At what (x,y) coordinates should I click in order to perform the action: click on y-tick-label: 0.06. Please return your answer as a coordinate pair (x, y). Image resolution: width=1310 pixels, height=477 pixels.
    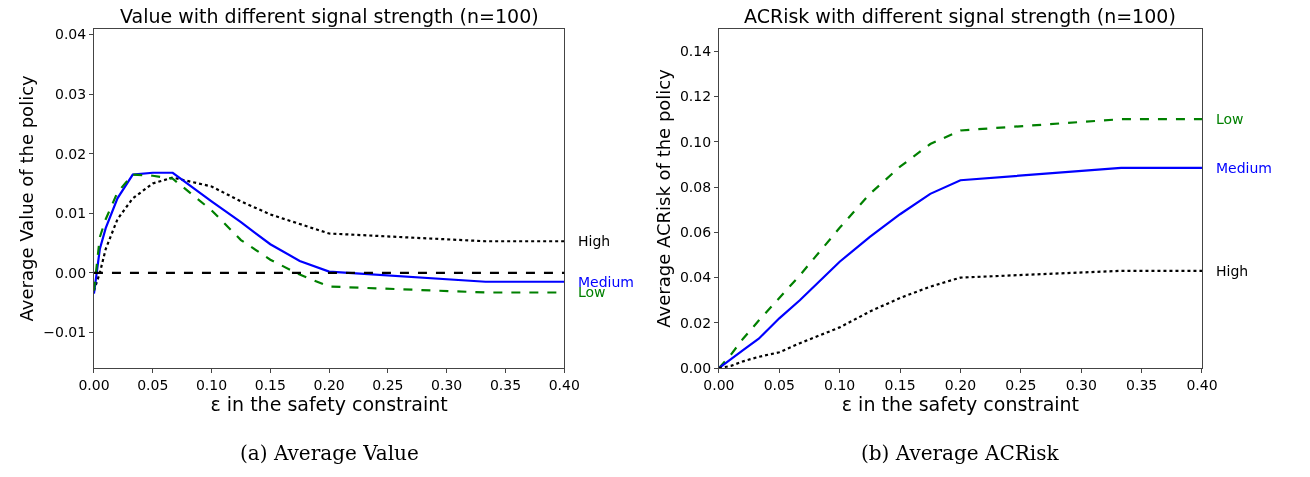
    Looking at the image, I should click on (695, 232).